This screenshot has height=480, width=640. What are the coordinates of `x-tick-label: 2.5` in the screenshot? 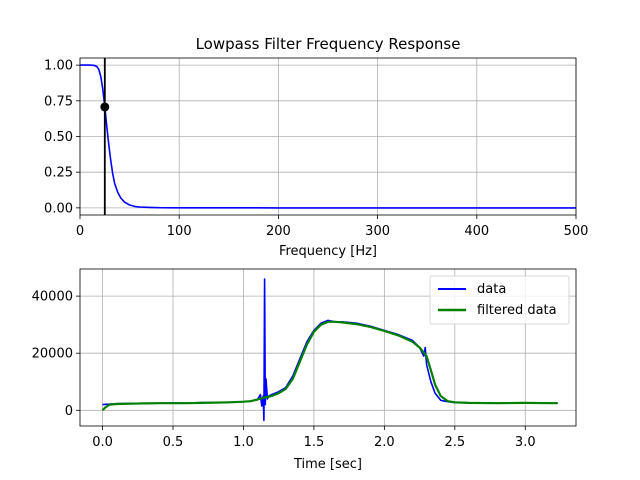 It's located at (454, 442).